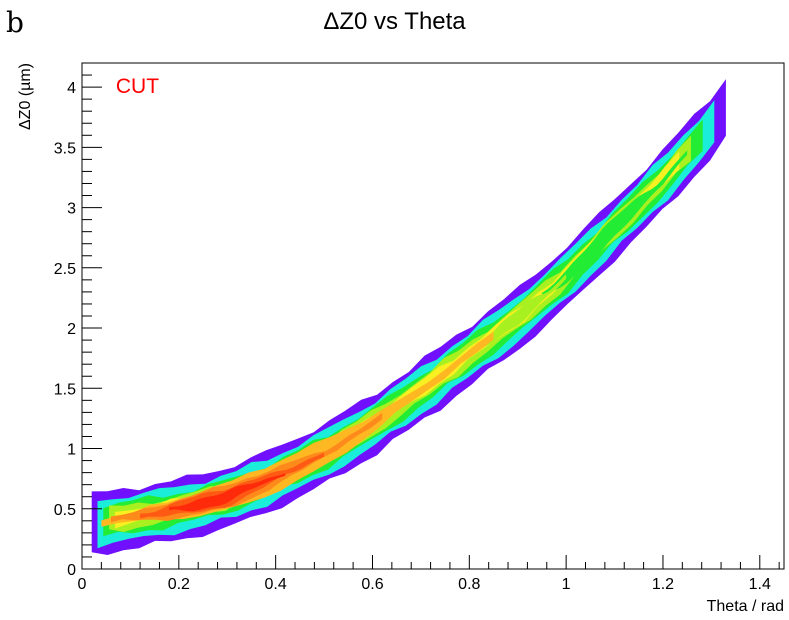 The height and width of the screenshot is (620, 789). I want to click on y-axis-ticks: 0 0.5 1 1.5 2 2.5 3 3.5 4, so click(78, 320).